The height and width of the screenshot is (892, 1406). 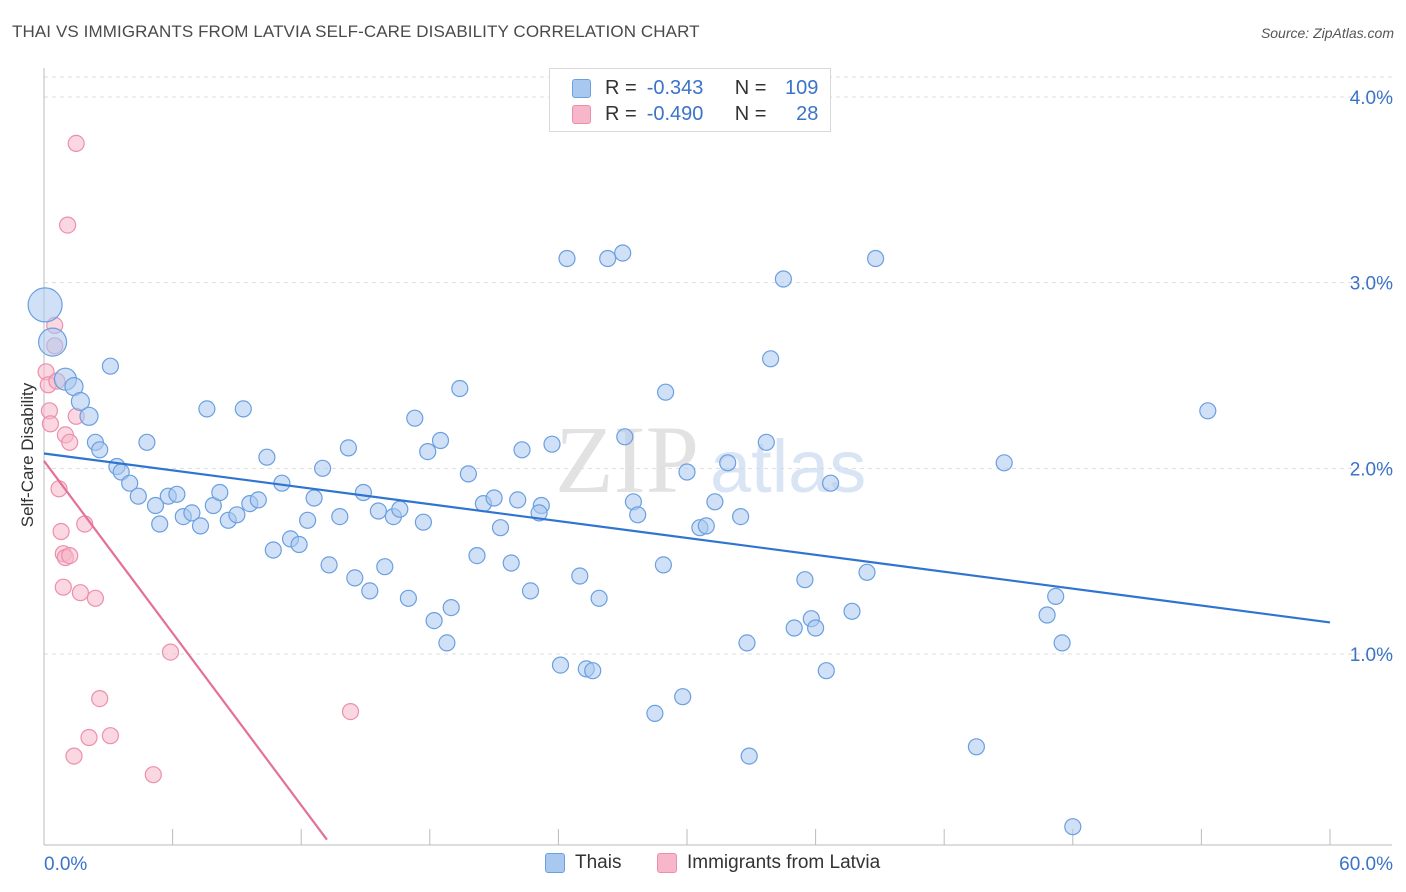 What do you see at coordinates (710, 459) in the screenshot?
I see `watermark: ZIP atlas` at bounding box center [710, 459].